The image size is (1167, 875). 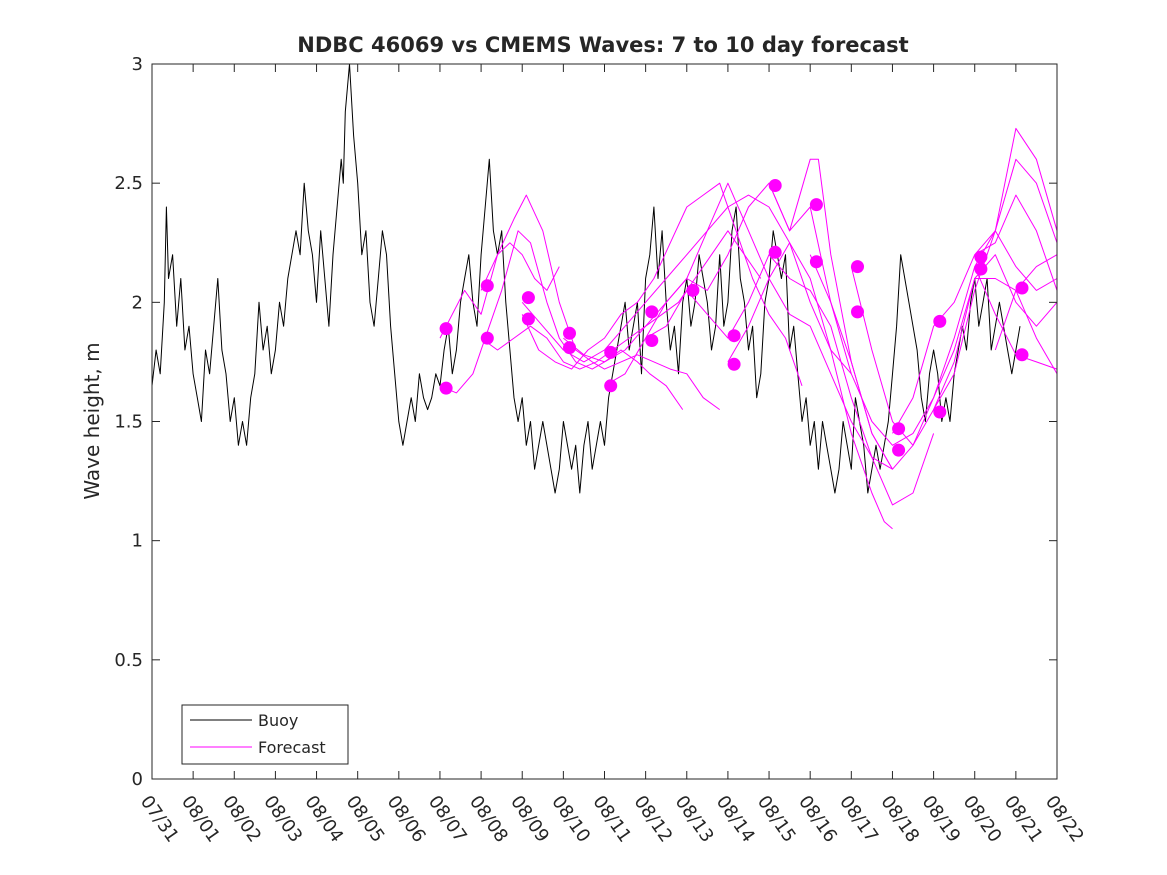 I want to click on y-axis-label: Wave height, m, so click(x=92, y=420).